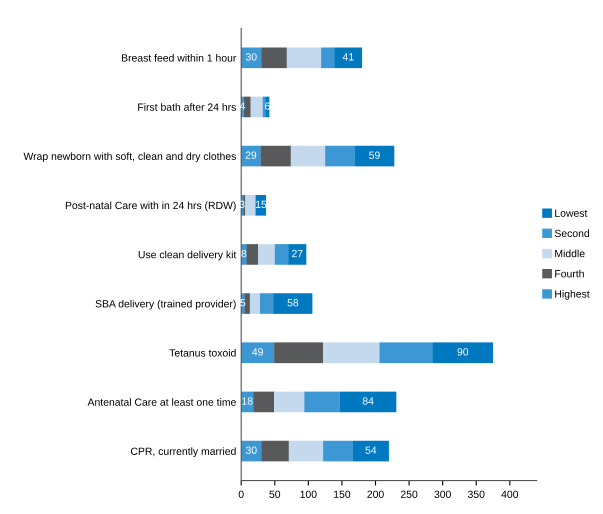 This screenshot has width=603, height=514. I want to click on y-tick-label: First bath after 24 hrs, so click(187, 107).